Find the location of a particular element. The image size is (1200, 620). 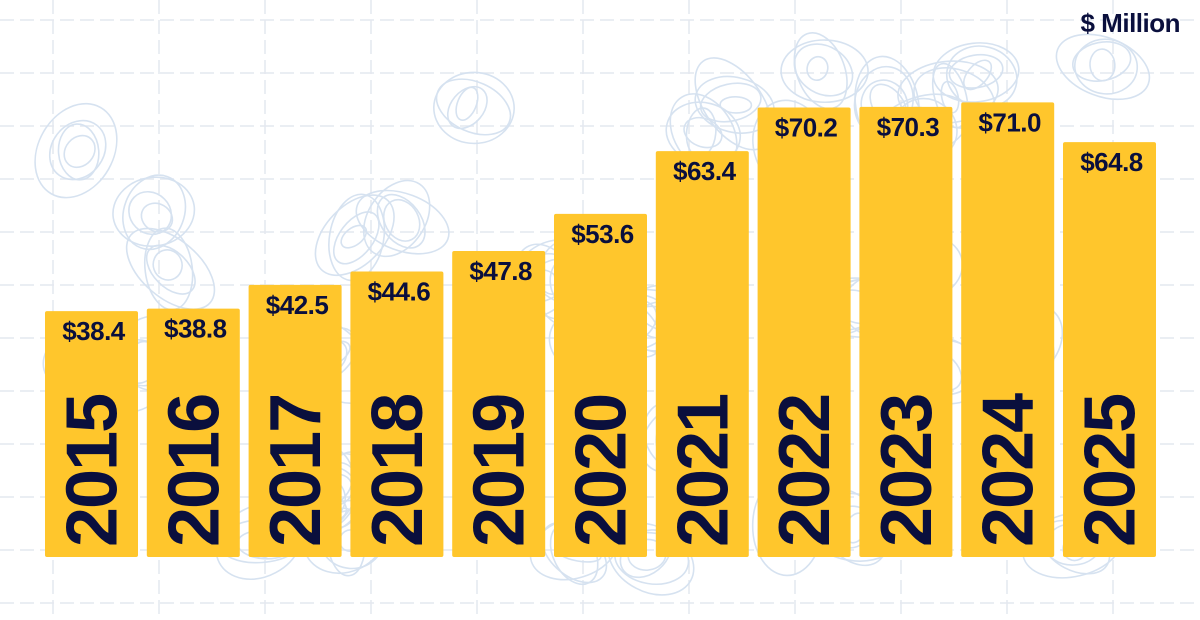

bar-group-2021: $63.4 2021 is located at coordinates (702, 354).